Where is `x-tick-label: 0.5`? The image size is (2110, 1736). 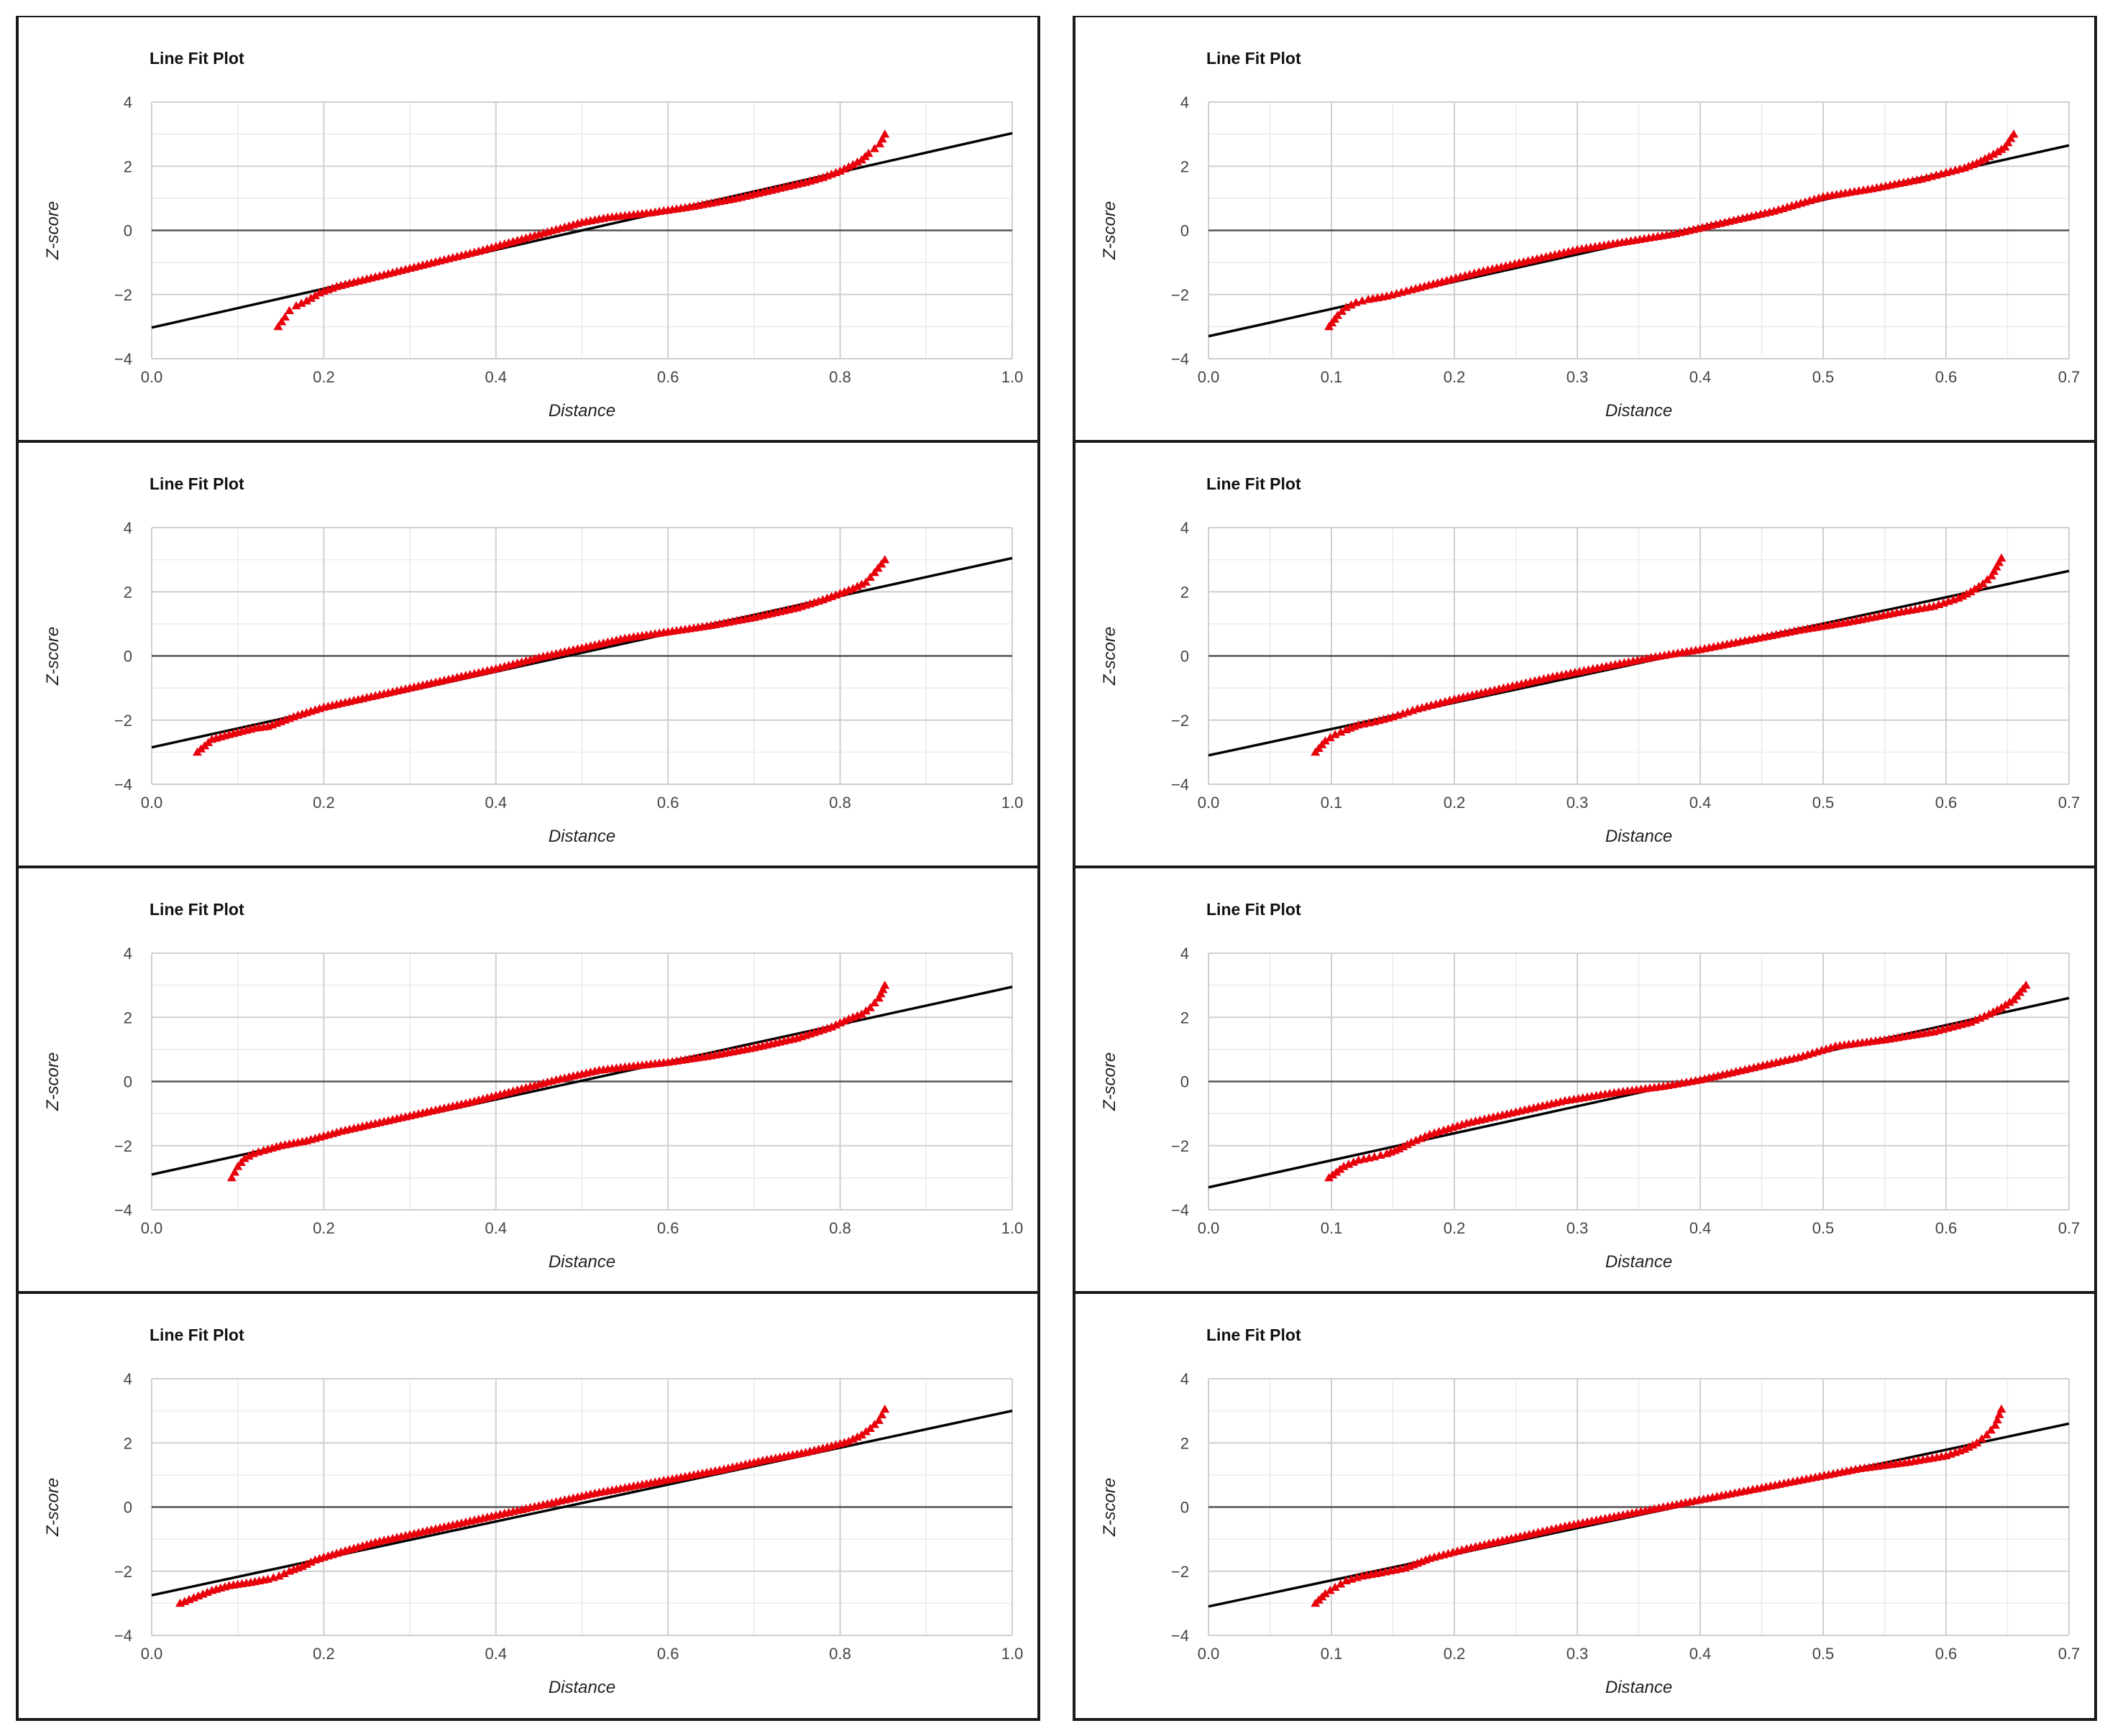
x-tick-label: 0.5 is located at coordinates (1823, 803).